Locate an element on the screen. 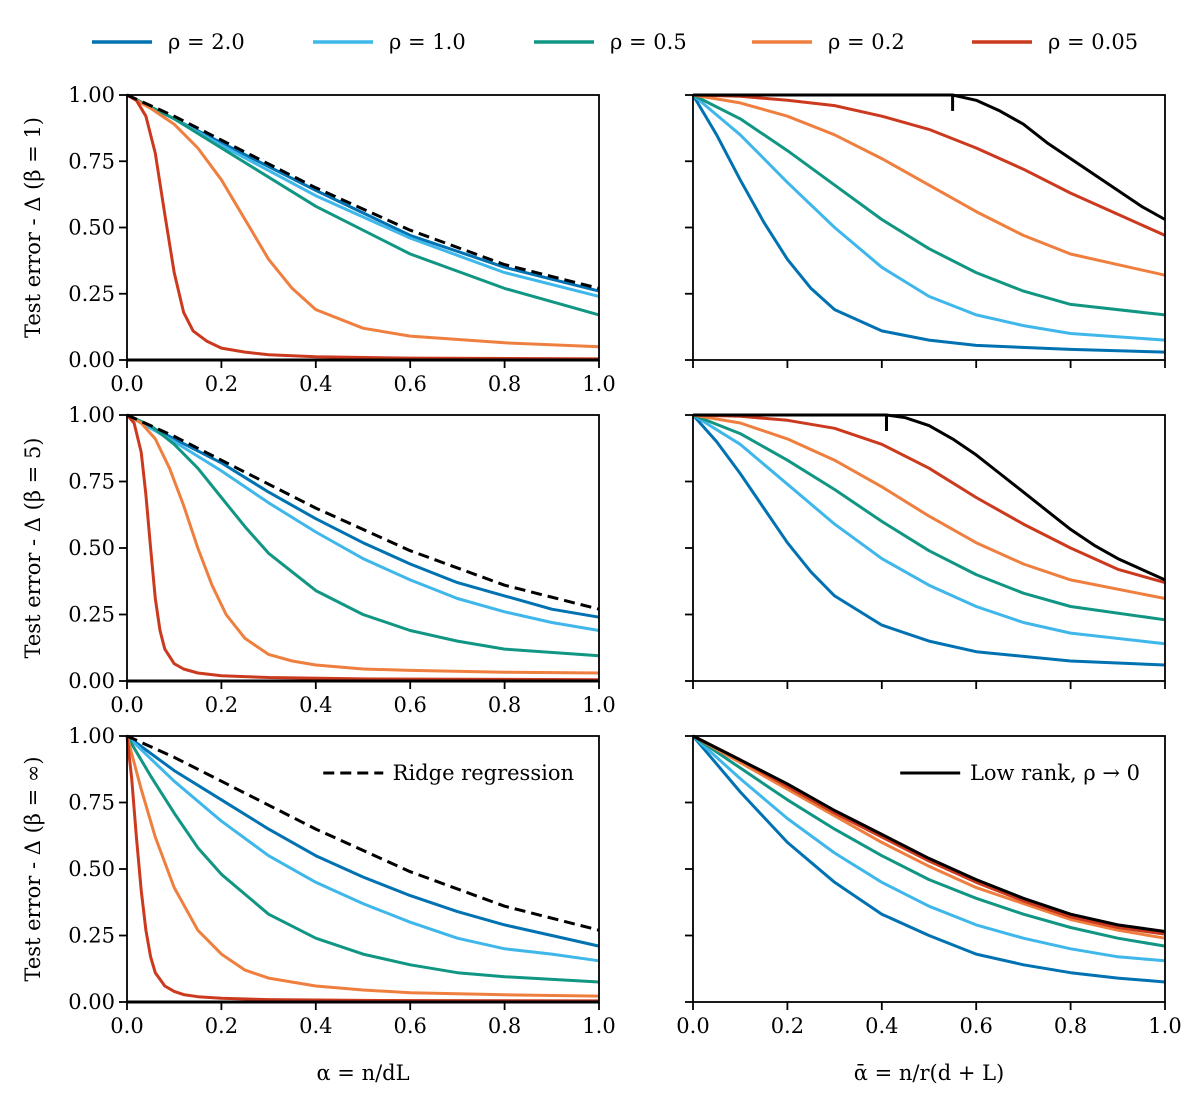 This screenshot has height=1107, width=1203. legend-label-4: ρ = 0.05 is located at coordinates (1093, 42).